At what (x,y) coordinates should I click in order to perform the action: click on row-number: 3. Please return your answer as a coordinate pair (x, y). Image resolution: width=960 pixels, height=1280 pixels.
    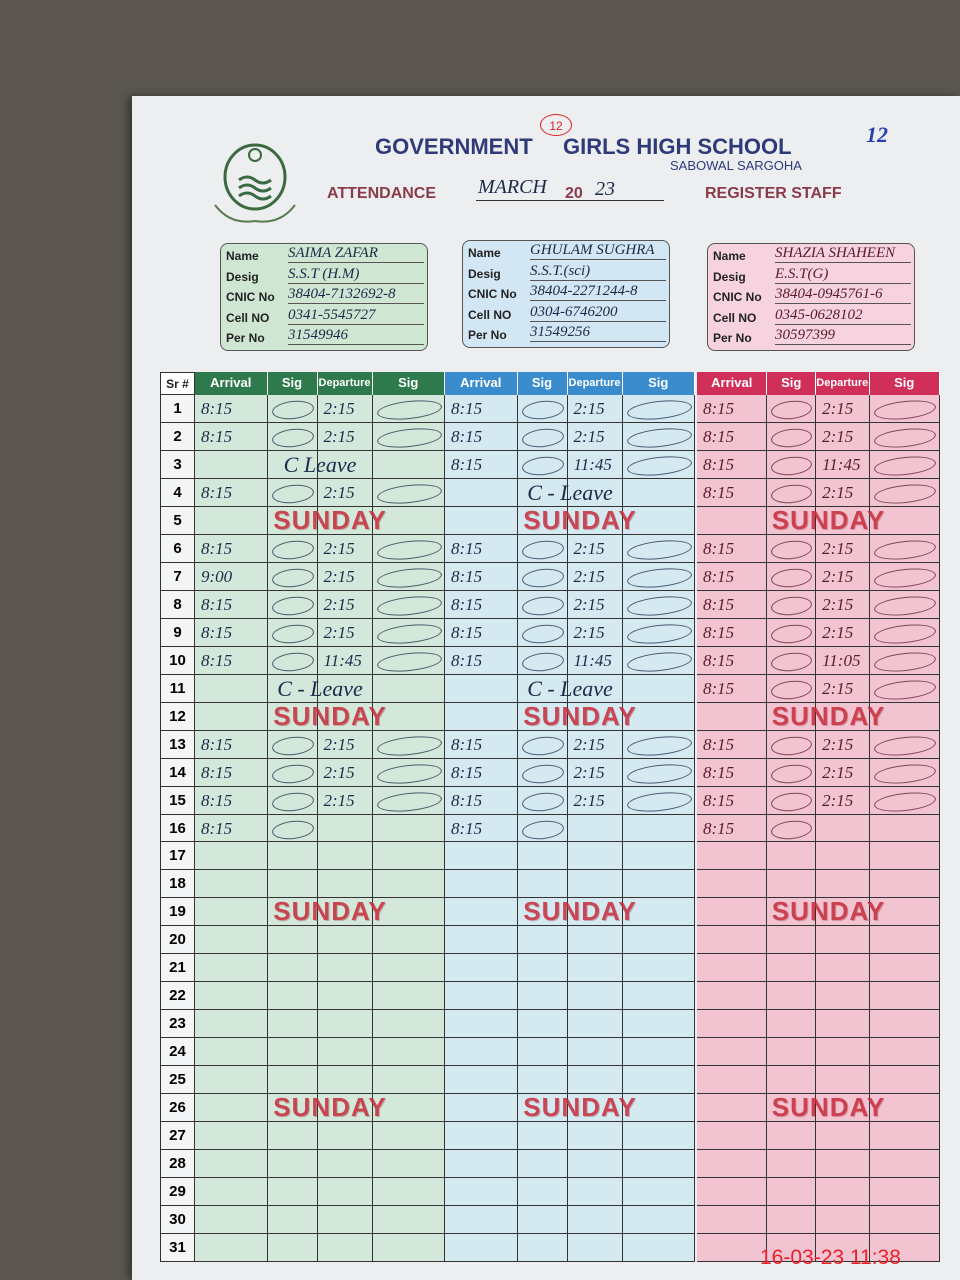
    Looking at the image, I should click on (177, 464).